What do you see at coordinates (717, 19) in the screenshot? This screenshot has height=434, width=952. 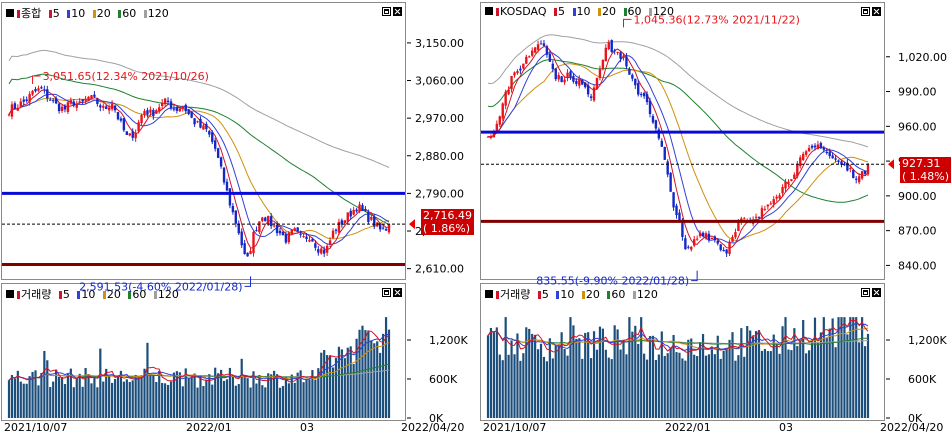 I see `high-annotation: 1,045.36(12.73% 2021/11/22)` at bounding box center [717, 19].